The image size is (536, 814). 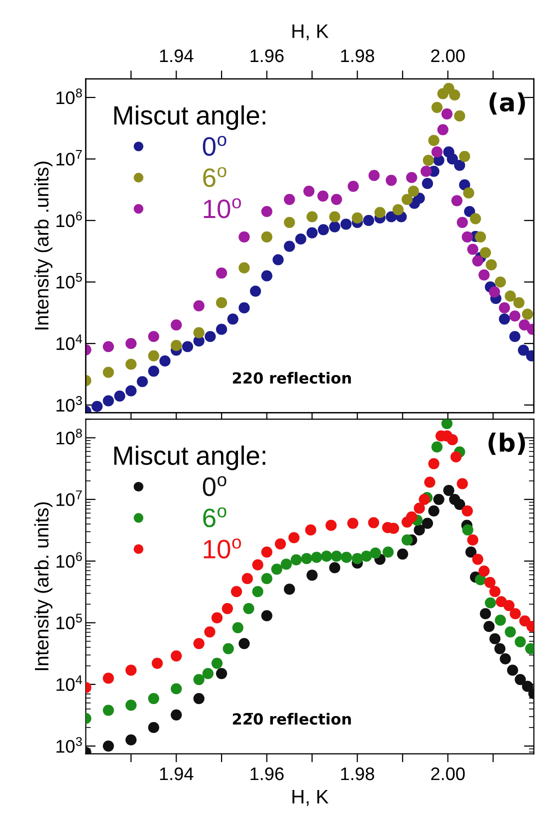 I want to click on annotation: (a), so click(x=507, y=103).